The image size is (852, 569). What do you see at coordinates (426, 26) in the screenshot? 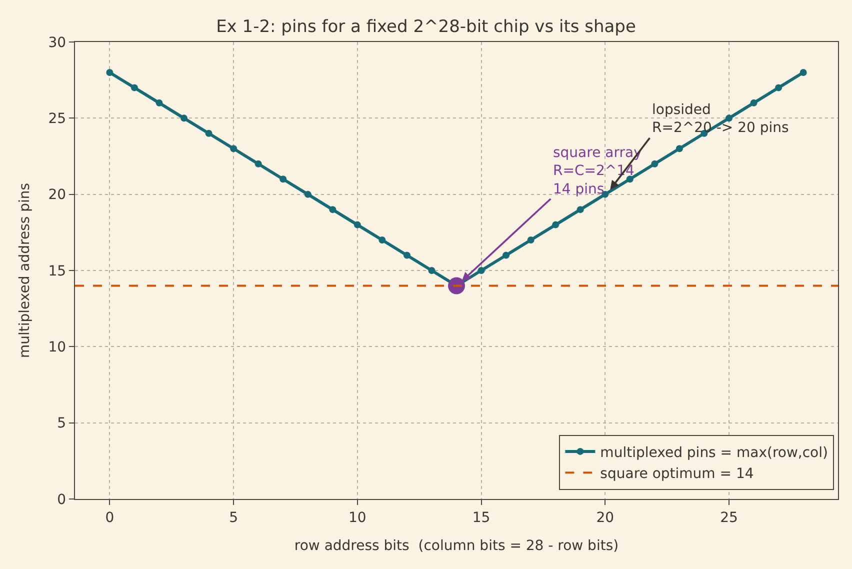
I see `chart-title: Ex 1-2: pins for a fixed 2^28-bit chip vs its shape` at bounding box center [426, 26].